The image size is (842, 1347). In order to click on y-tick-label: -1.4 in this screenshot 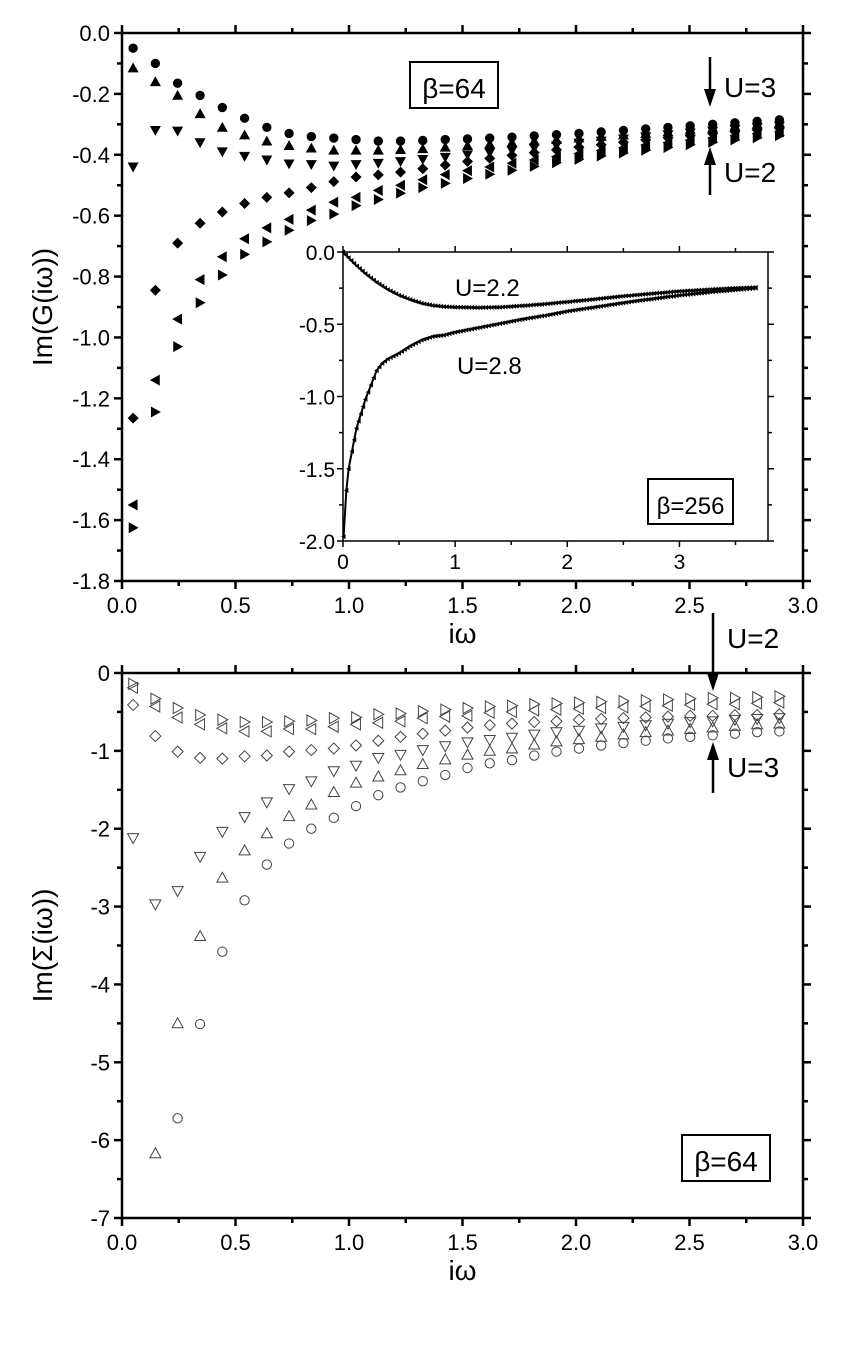, I will do `click(91, 459)`.